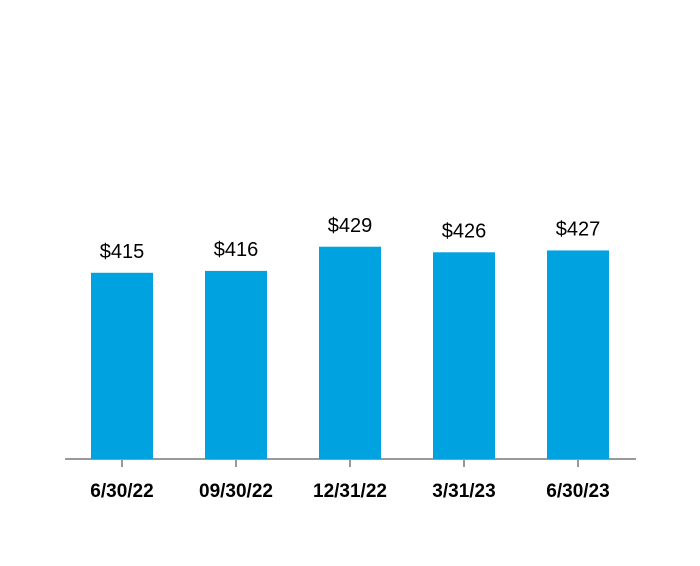 The height and width of the screenshot is (566, 700). Describe the element at coordinates (578, 230) in the screenshot. I see `value-label: $427` at that location.